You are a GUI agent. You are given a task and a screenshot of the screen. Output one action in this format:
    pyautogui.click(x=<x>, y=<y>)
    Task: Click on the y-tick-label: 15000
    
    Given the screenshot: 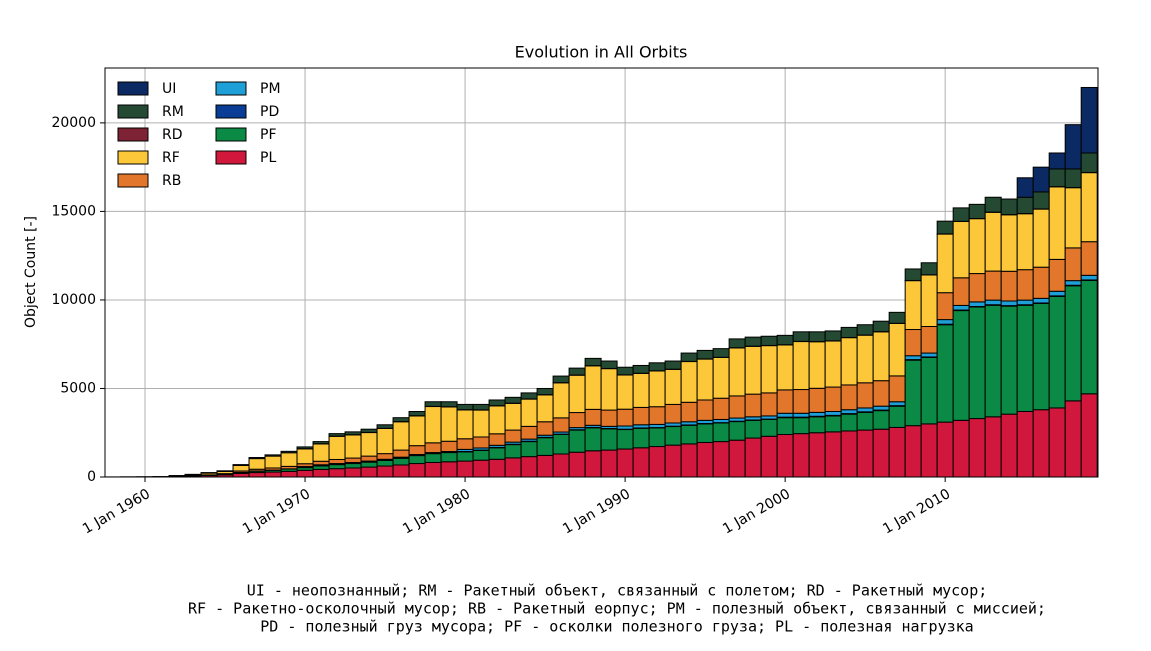 What is the action you would take?
    pyautogui.click(x=73, y=211)
    